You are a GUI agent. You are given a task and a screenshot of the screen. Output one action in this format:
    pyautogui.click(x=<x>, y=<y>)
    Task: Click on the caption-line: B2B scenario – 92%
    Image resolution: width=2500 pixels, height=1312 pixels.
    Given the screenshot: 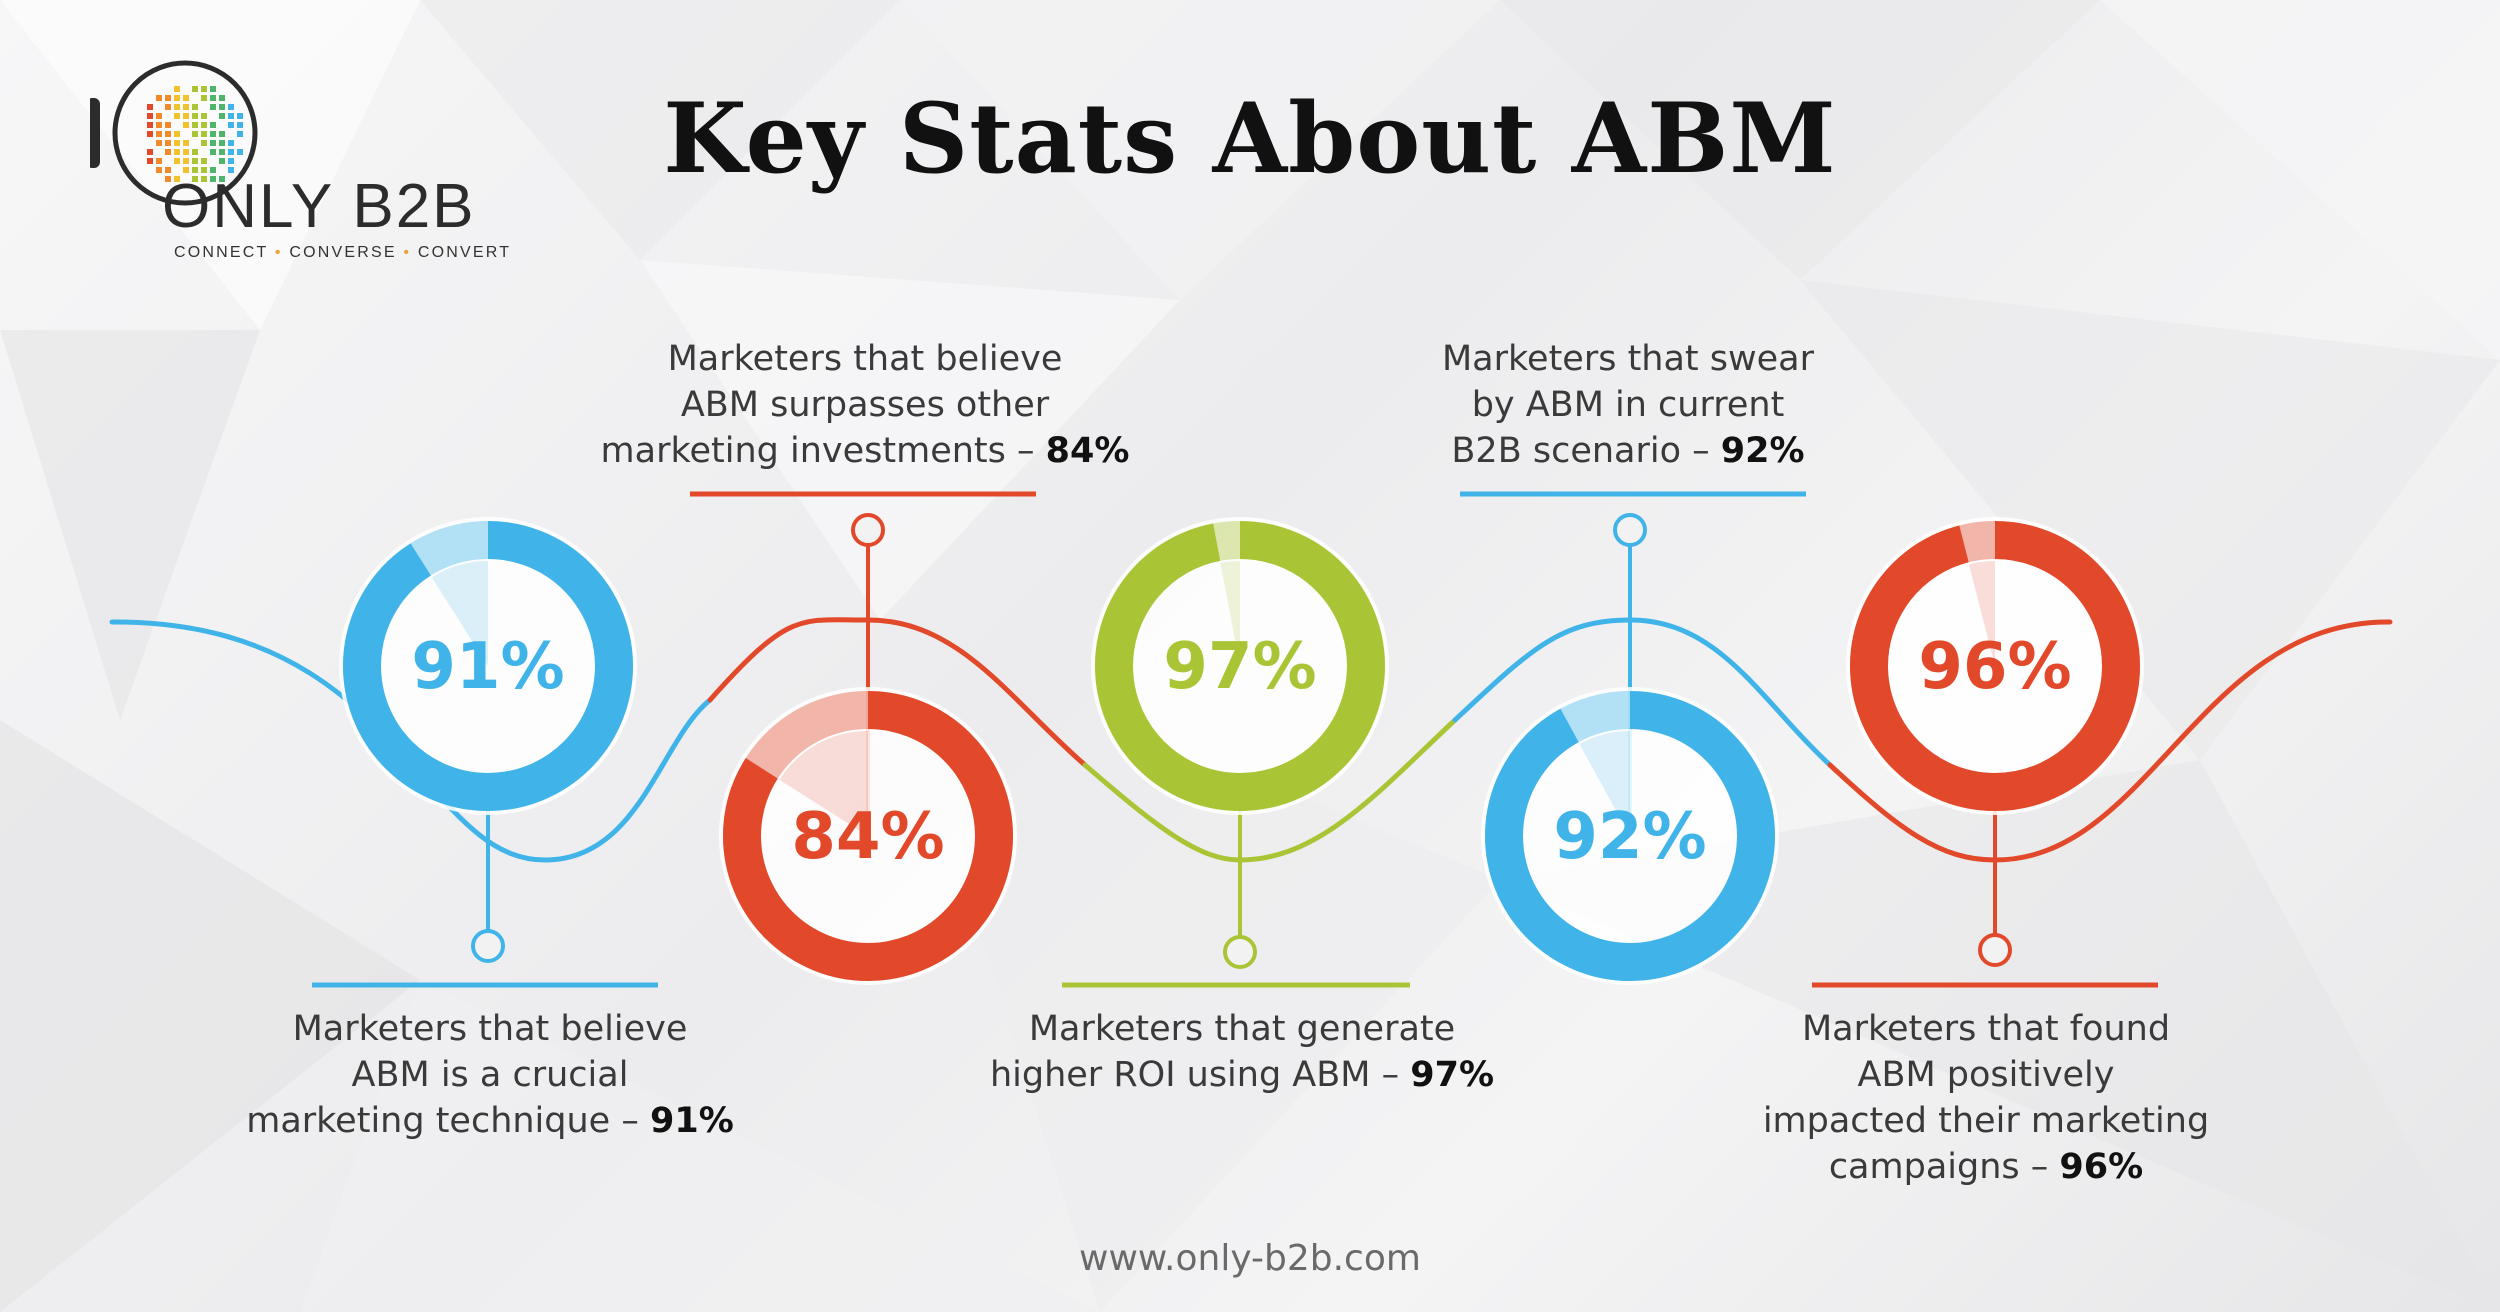 What is the action you would take?
    pyautogui.click(x=1628, y=451)
    